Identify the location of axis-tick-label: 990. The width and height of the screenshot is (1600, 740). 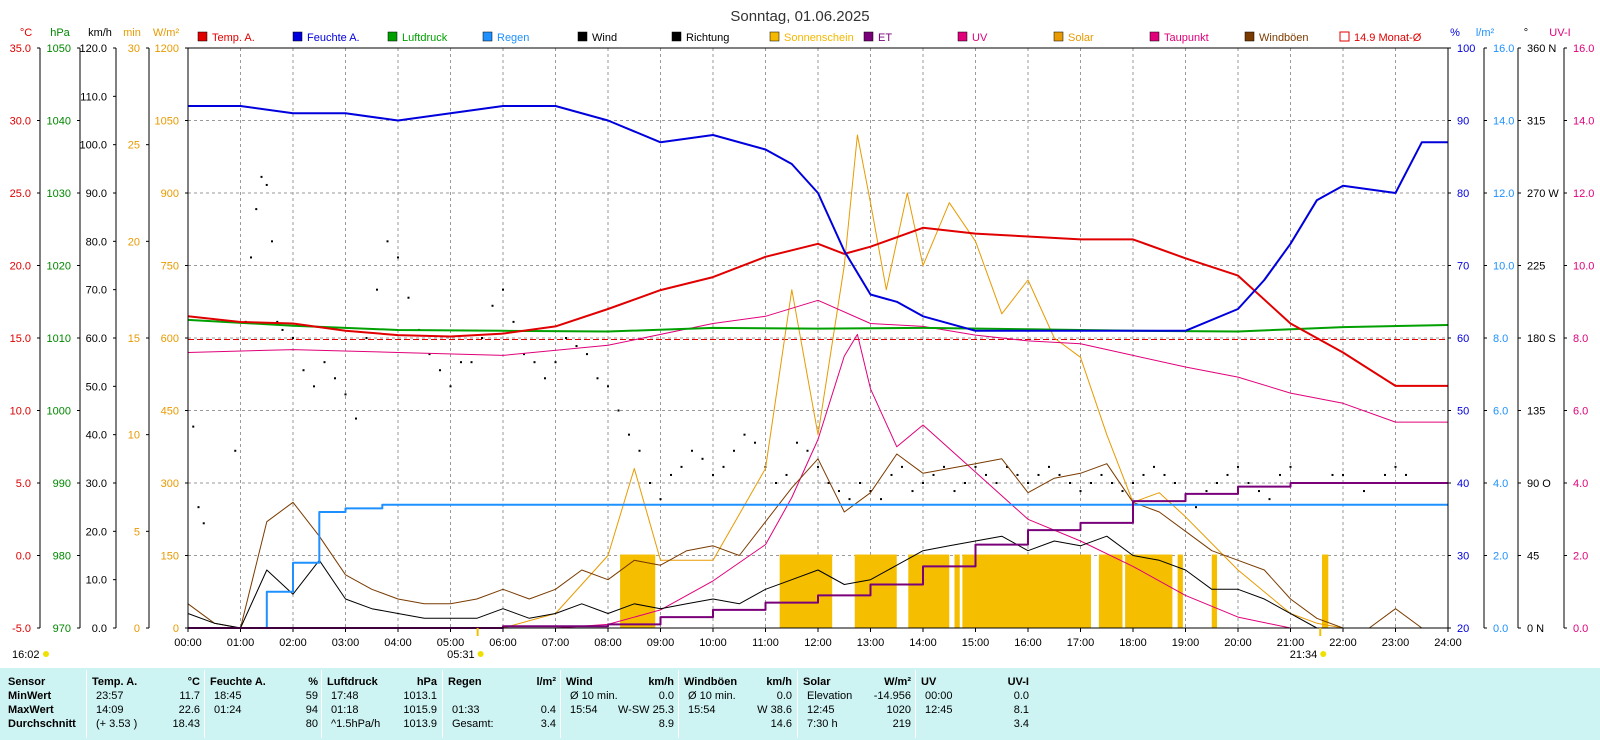
(62, 484).